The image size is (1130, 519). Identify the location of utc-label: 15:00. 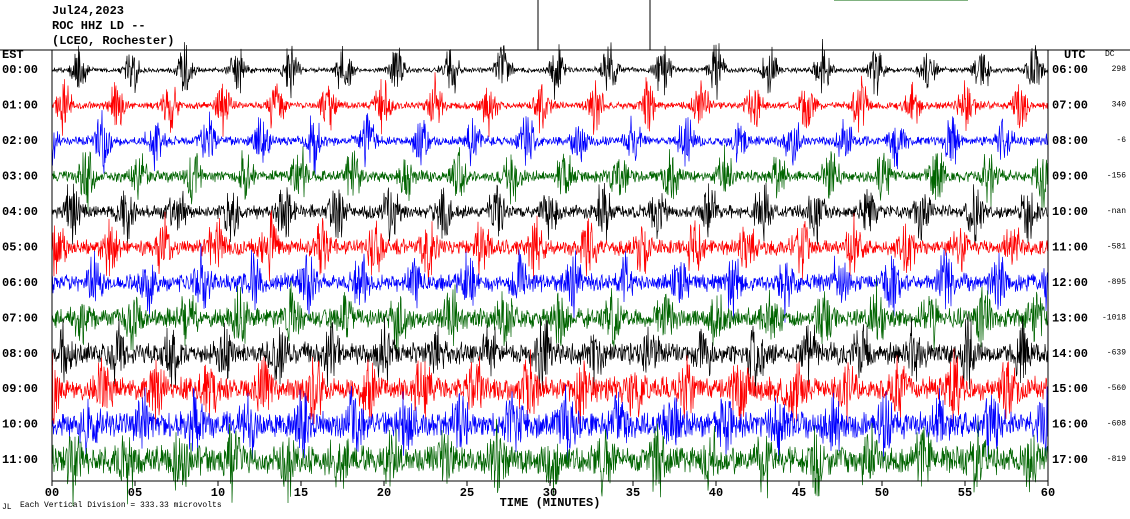
(1070, 389).